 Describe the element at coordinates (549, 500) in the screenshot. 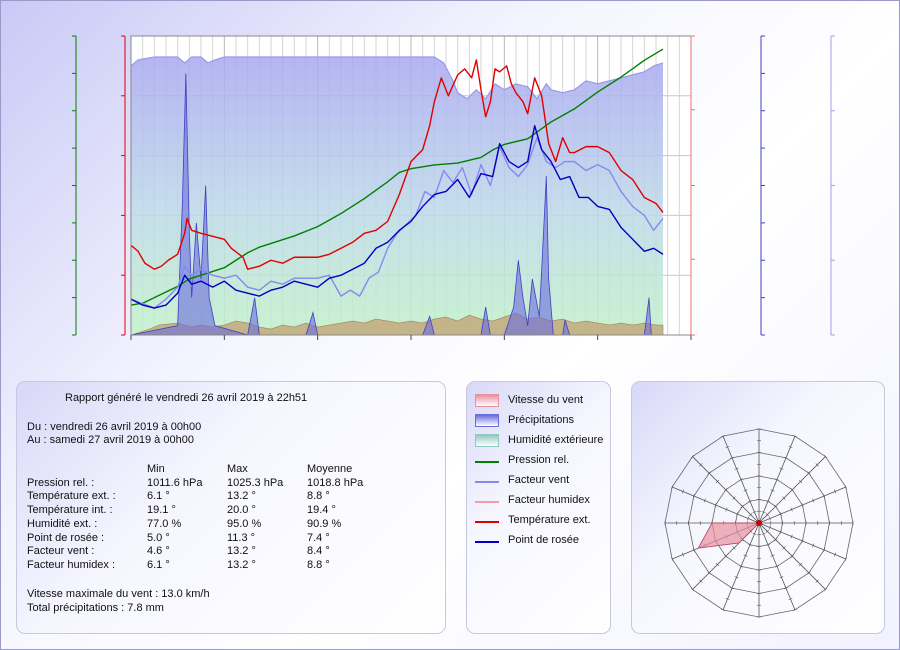

I see `legend-label: Facteur humidex` at that location.